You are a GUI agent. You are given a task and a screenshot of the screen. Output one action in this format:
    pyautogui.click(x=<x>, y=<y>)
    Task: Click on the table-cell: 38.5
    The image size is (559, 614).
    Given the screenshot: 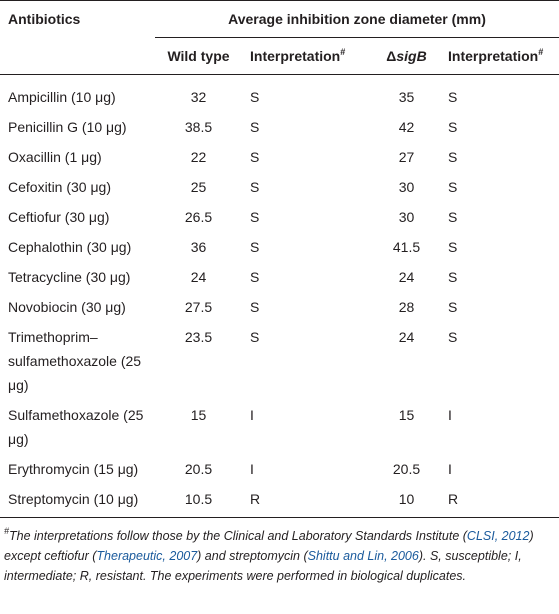 What is the action you would take?
    pyautogui.click(x=198, y=127)
    